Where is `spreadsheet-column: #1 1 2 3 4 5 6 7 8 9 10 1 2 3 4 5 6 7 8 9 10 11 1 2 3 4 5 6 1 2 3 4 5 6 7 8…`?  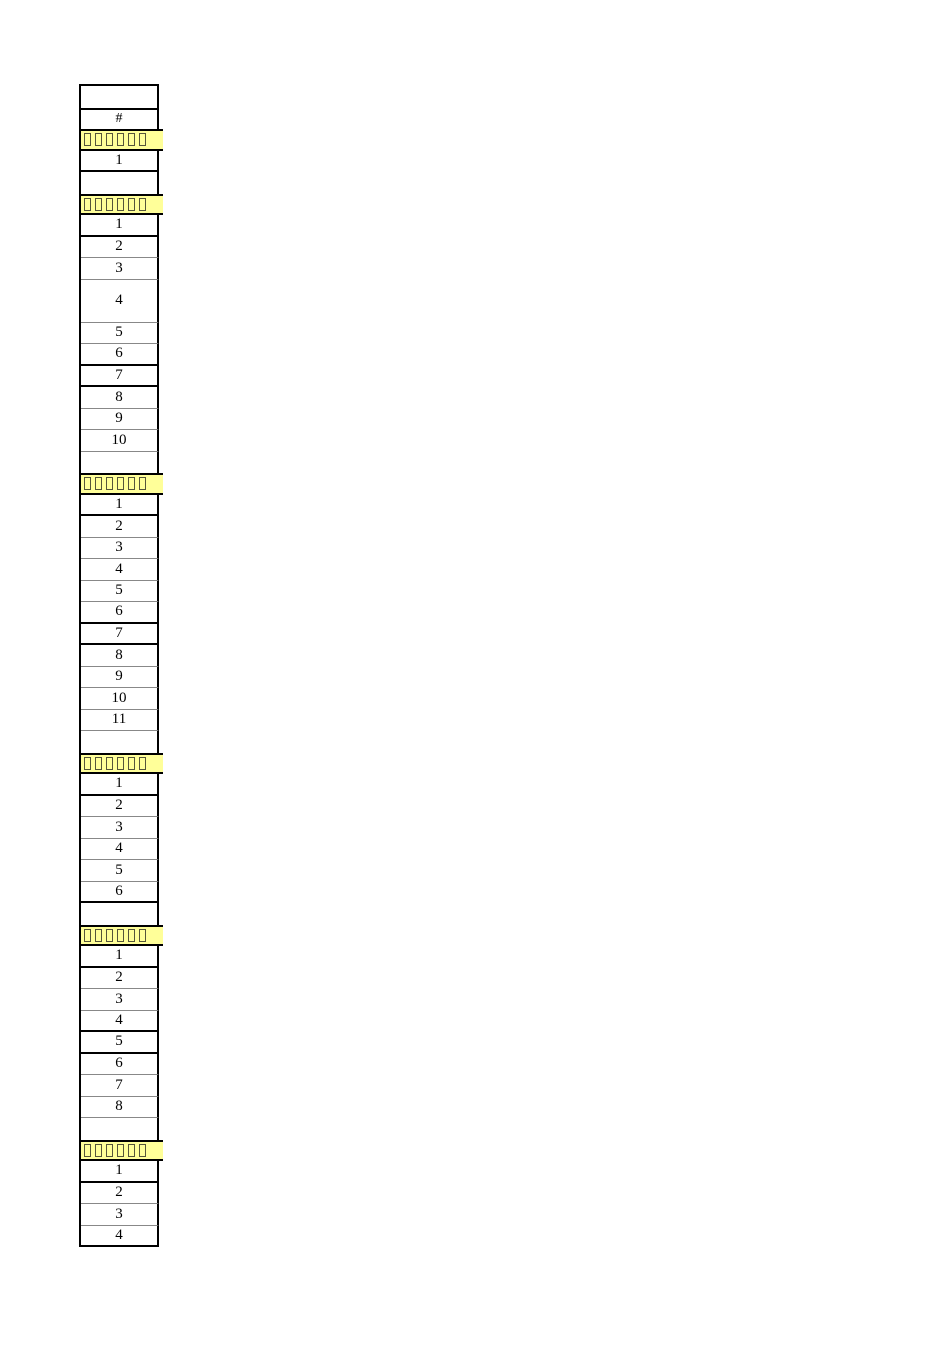
spreadsheet-column: #1 1 2 3 4 5 6 7 8 9 10 1 2 3 4 5 6 7 8 9 10 11 1 2 3 4 5 6 1 2 3 4 5 6 7 8… is located at coordinates (121, 665).